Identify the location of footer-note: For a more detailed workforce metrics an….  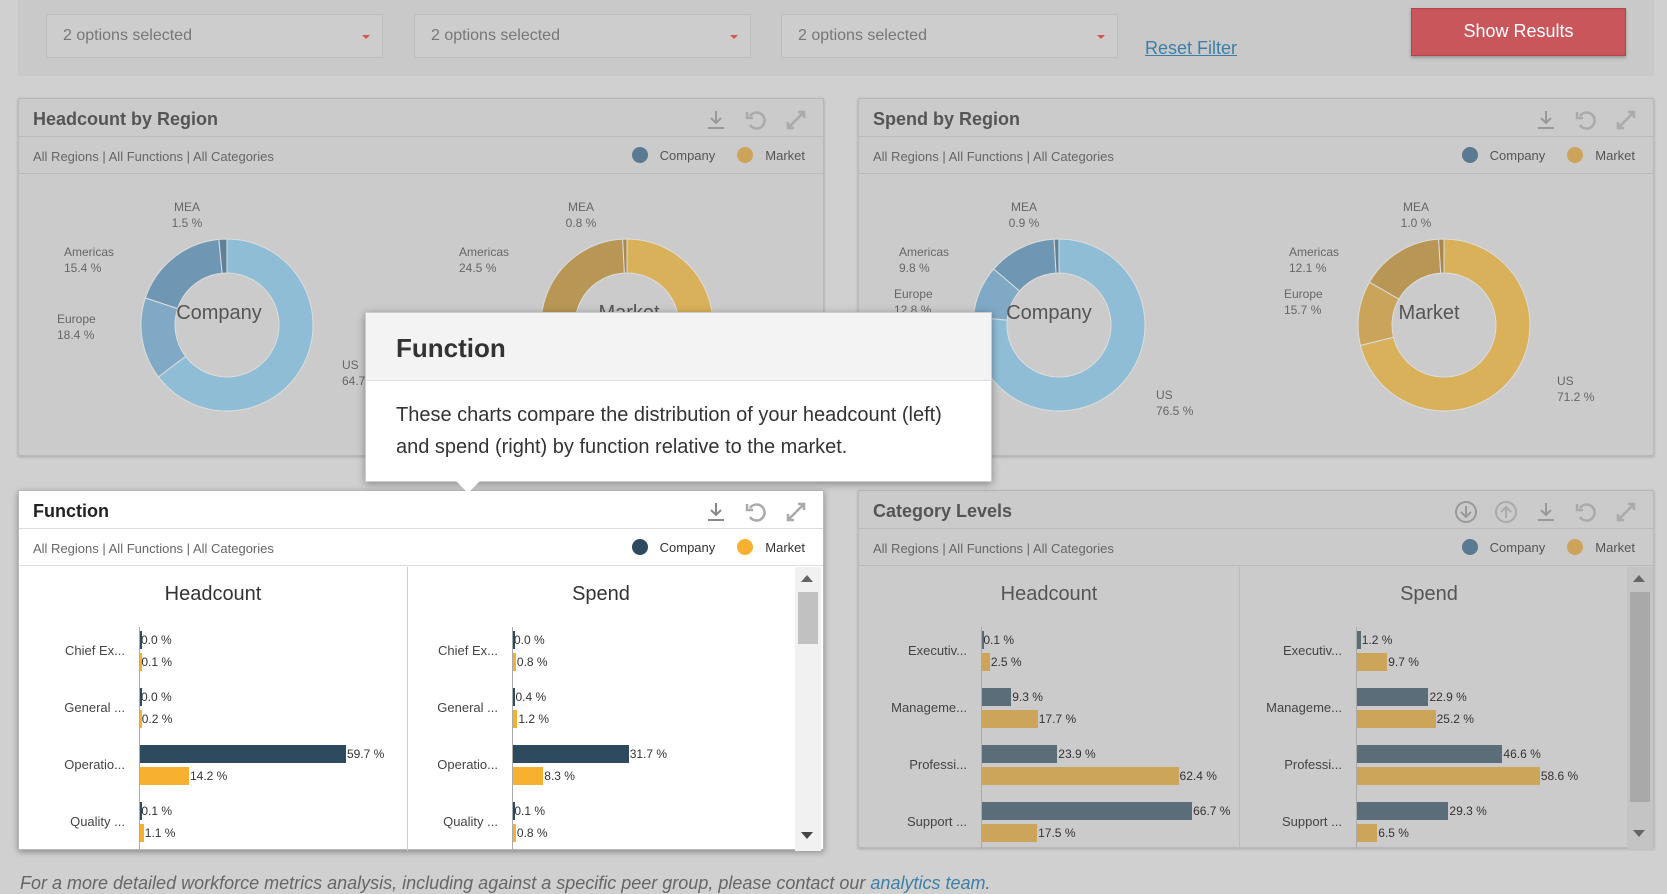
(505, 883).